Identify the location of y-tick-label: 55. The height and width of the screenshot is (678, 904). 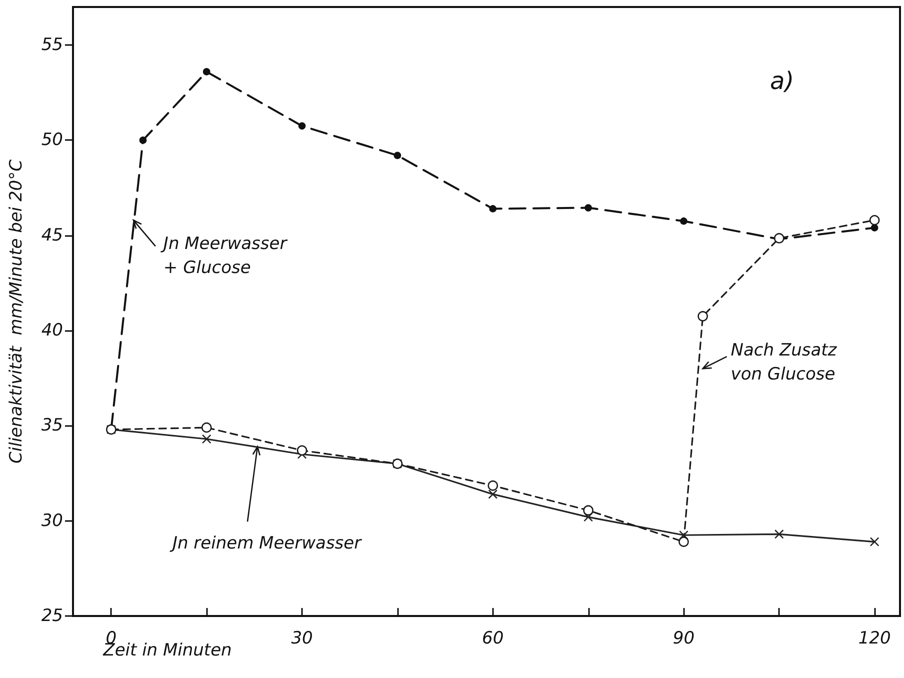
(52, 45).